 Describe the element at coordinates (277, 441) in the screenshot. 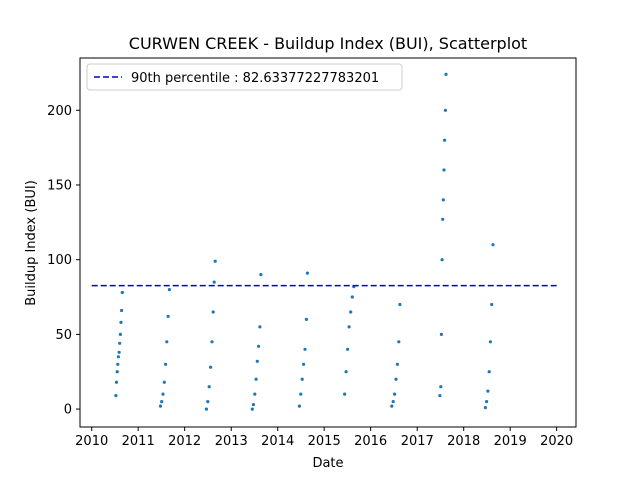

I see `x-tick-label: 2014` at that location.